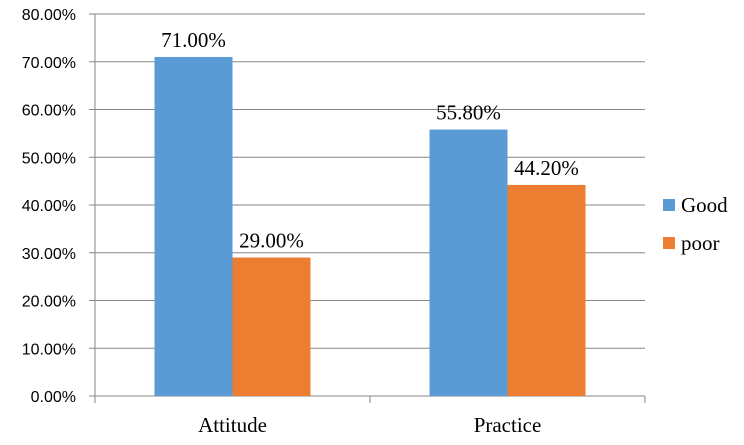 The height and width of the screenshot is (445, 744). What do you see at coordinates (49, 302) in the screenshot?
I see `y-tick-label: 20.00%` at bounding box center [49, 302].